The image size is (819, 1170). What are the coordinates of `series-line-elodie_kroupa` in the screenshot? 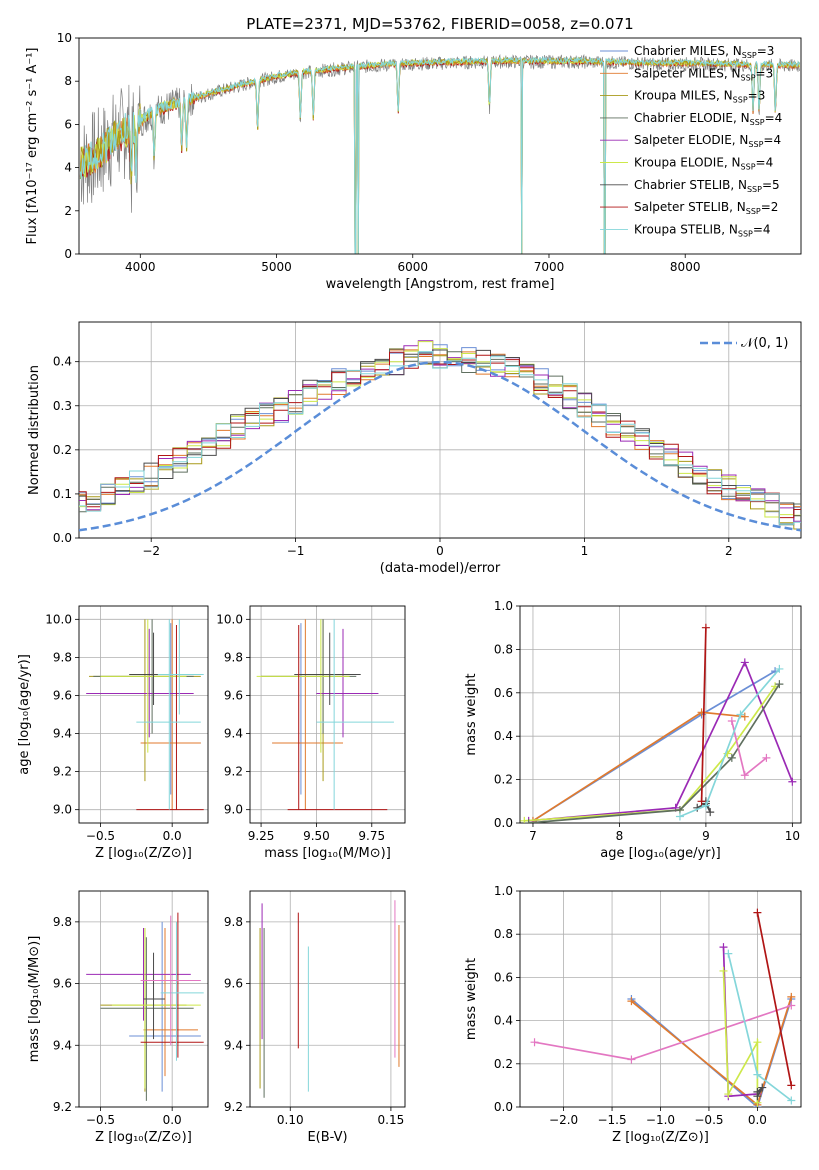 It's located at (650, 753).